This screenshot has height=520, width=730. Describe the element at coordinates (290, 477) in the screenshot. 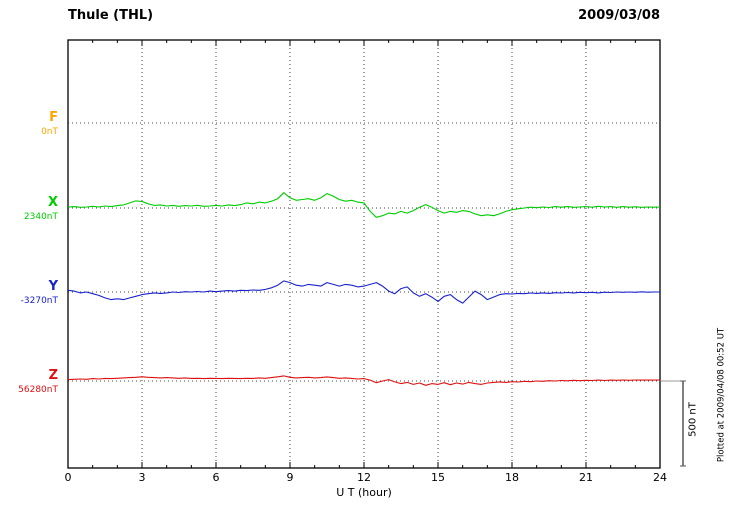

I see `x-tick-label: 9` at that location.